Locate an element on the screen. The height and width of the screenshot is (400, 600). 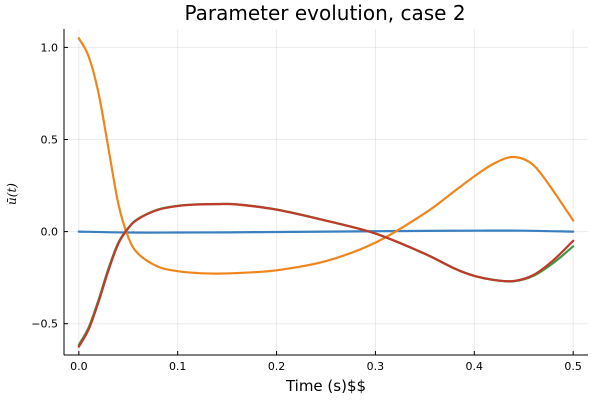
x-tick-label: 0.3 is located at coordinates (376, 366).